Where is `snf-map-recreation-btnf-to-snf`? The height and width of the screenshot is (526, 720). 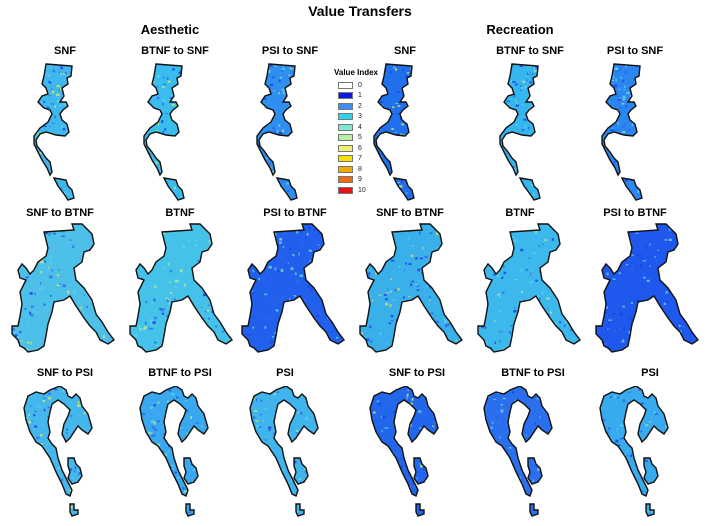
snf-map-recreation-btnf-to-snf is located at coordinates (528, 132).